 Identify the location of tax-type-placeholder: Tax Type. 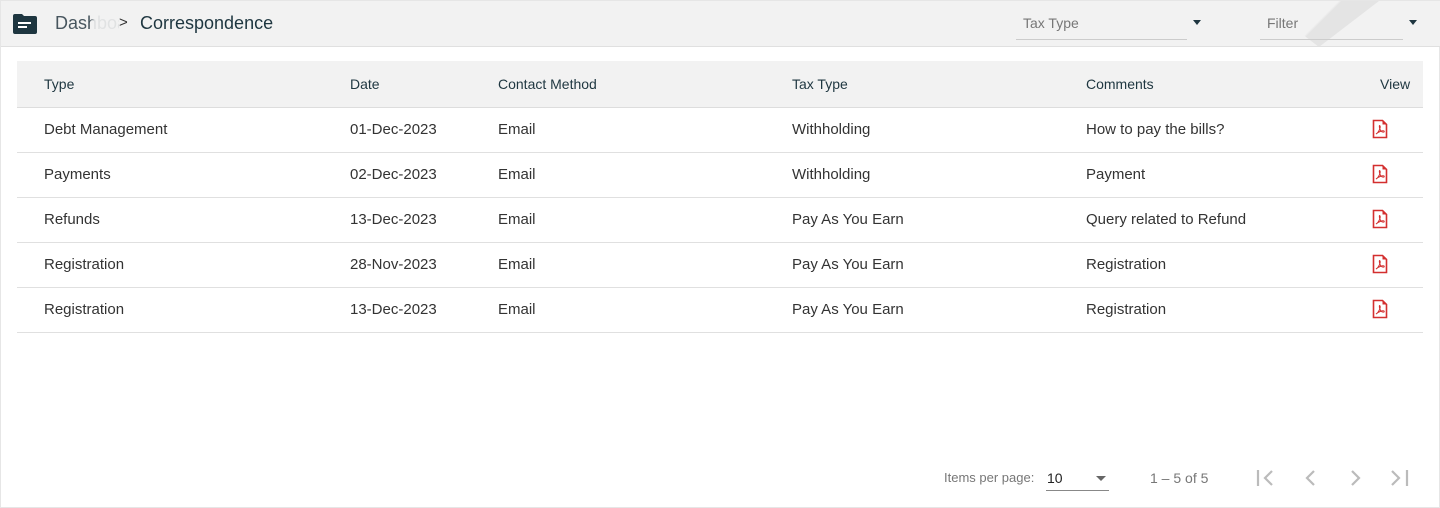
(1051, 23).